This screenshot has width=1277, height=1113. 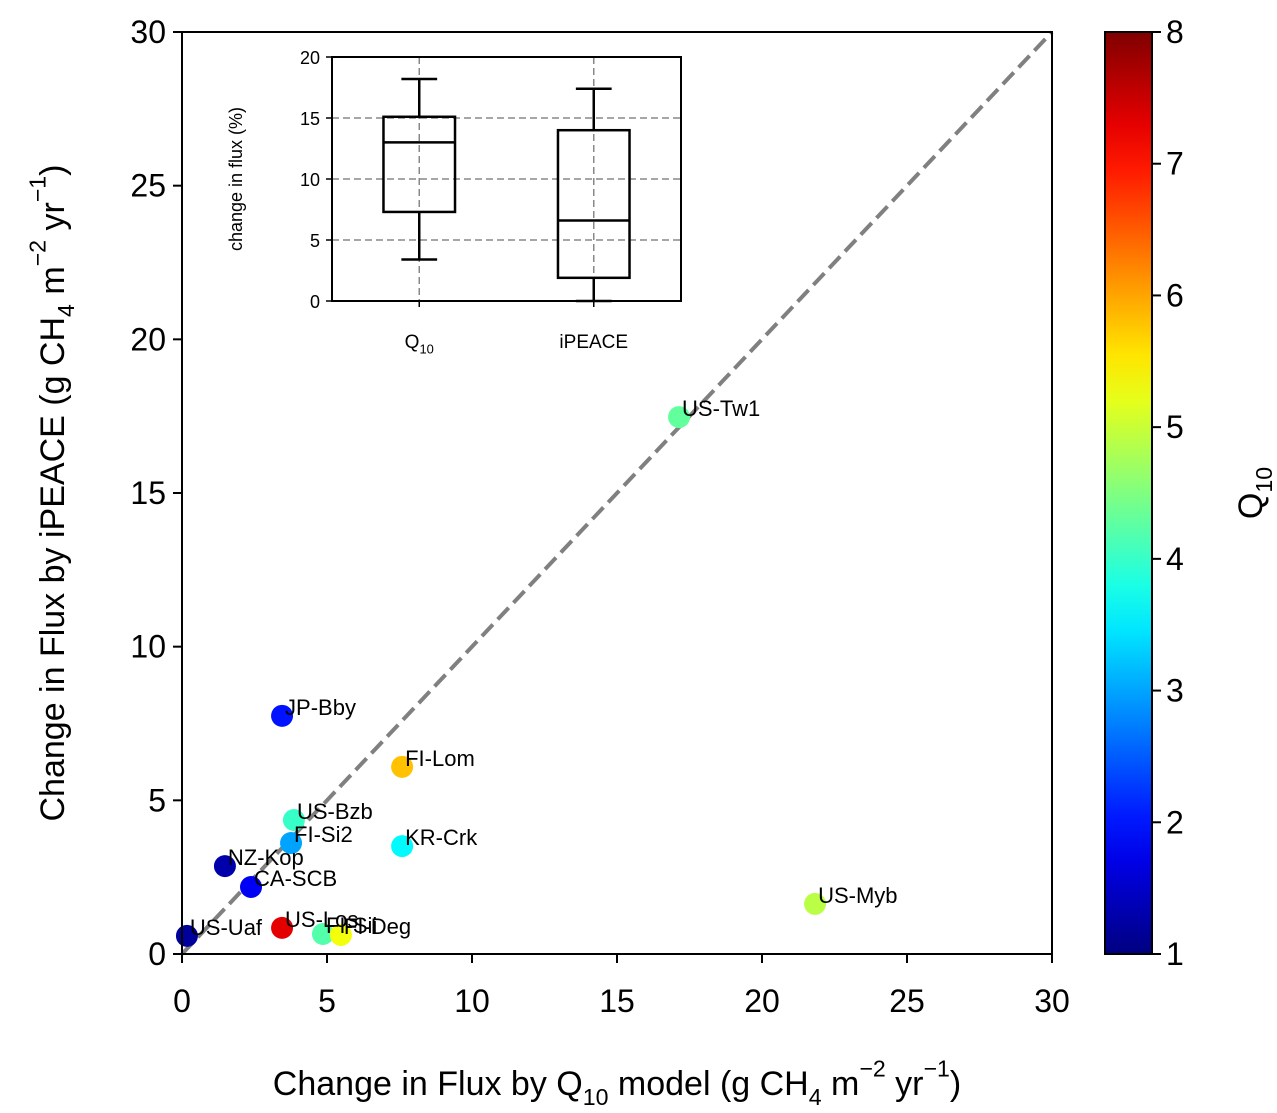 I want to click on colorbar-tick-label: 7, so click(x=1175, y=164).